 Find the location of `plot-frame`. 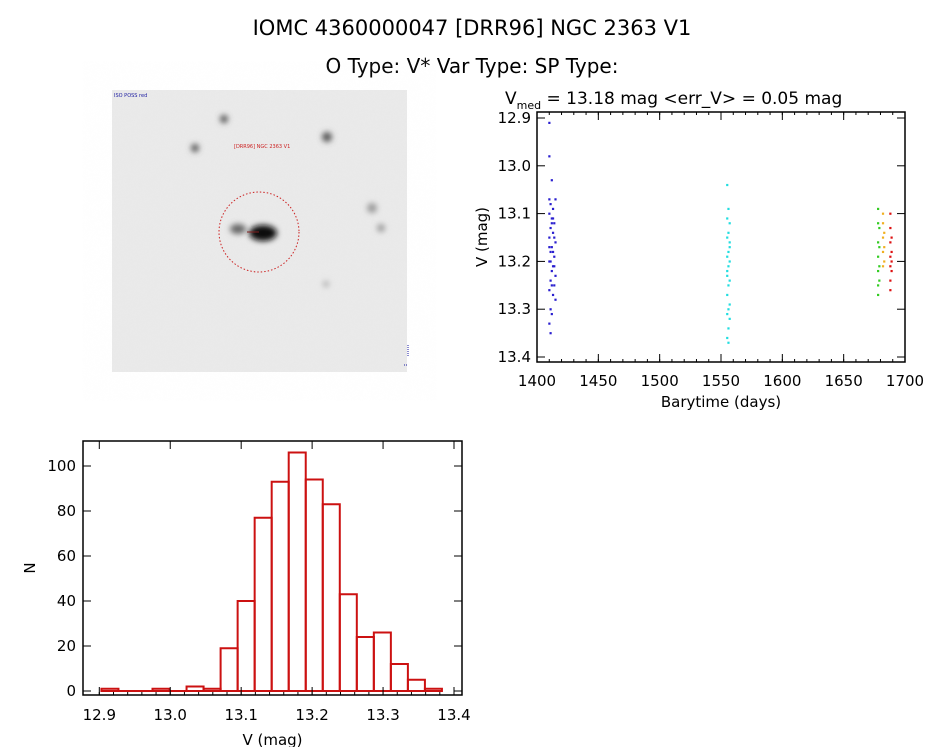

plot-frame is located at coordinates (721, 237).